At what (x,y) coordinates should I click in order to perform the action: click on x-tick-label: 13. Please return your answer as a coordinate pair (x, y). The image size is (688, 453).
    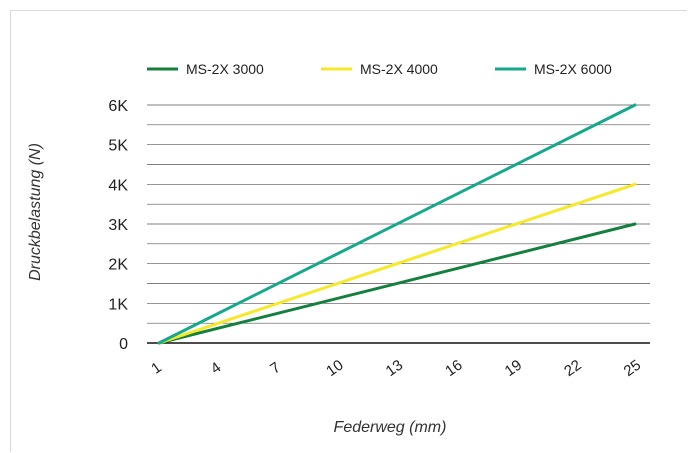
    Looking at the image, I should click on (394, 368).